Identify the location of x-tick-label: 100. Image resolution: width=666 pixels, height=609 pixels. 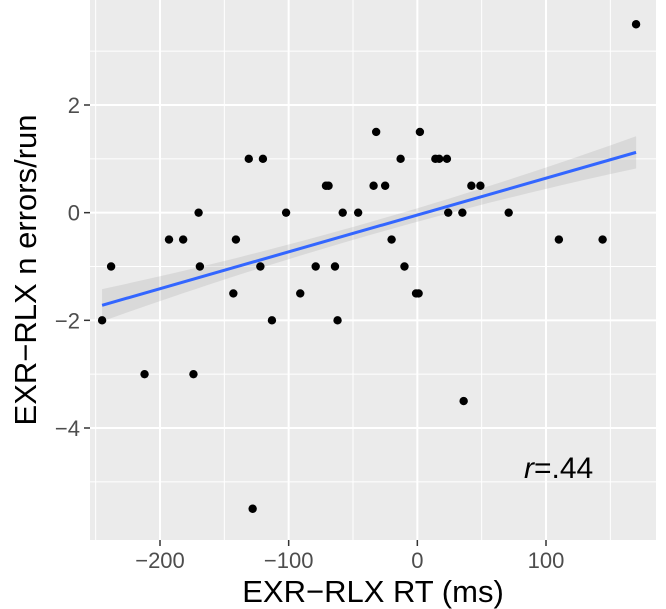
(546, 560).